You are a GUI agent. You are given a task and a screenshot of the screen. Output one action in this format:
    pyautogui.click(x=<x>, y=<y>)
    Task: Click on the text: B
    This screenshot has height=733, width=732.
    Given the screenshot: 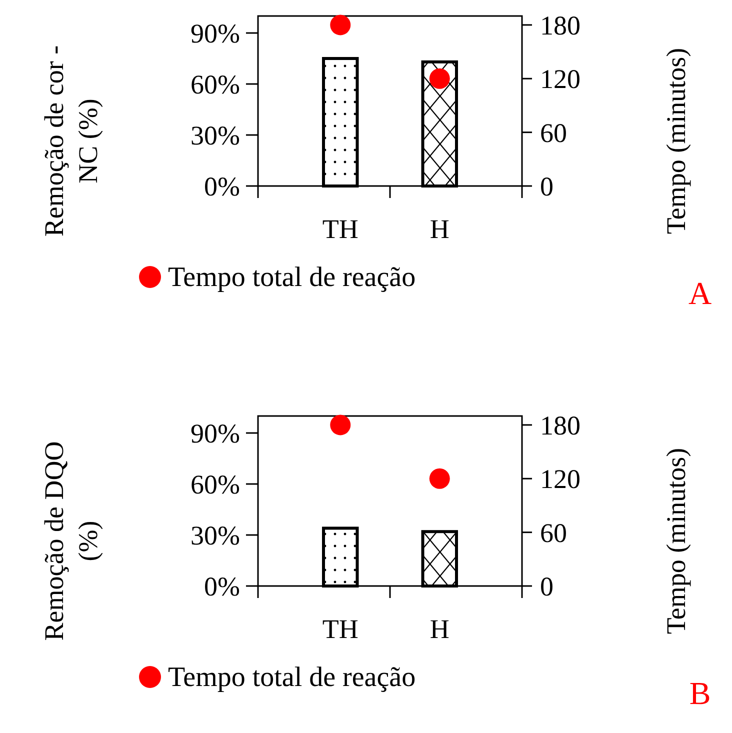 What is the action you would take?
    pyautogui.click(x=700, y=693)
    